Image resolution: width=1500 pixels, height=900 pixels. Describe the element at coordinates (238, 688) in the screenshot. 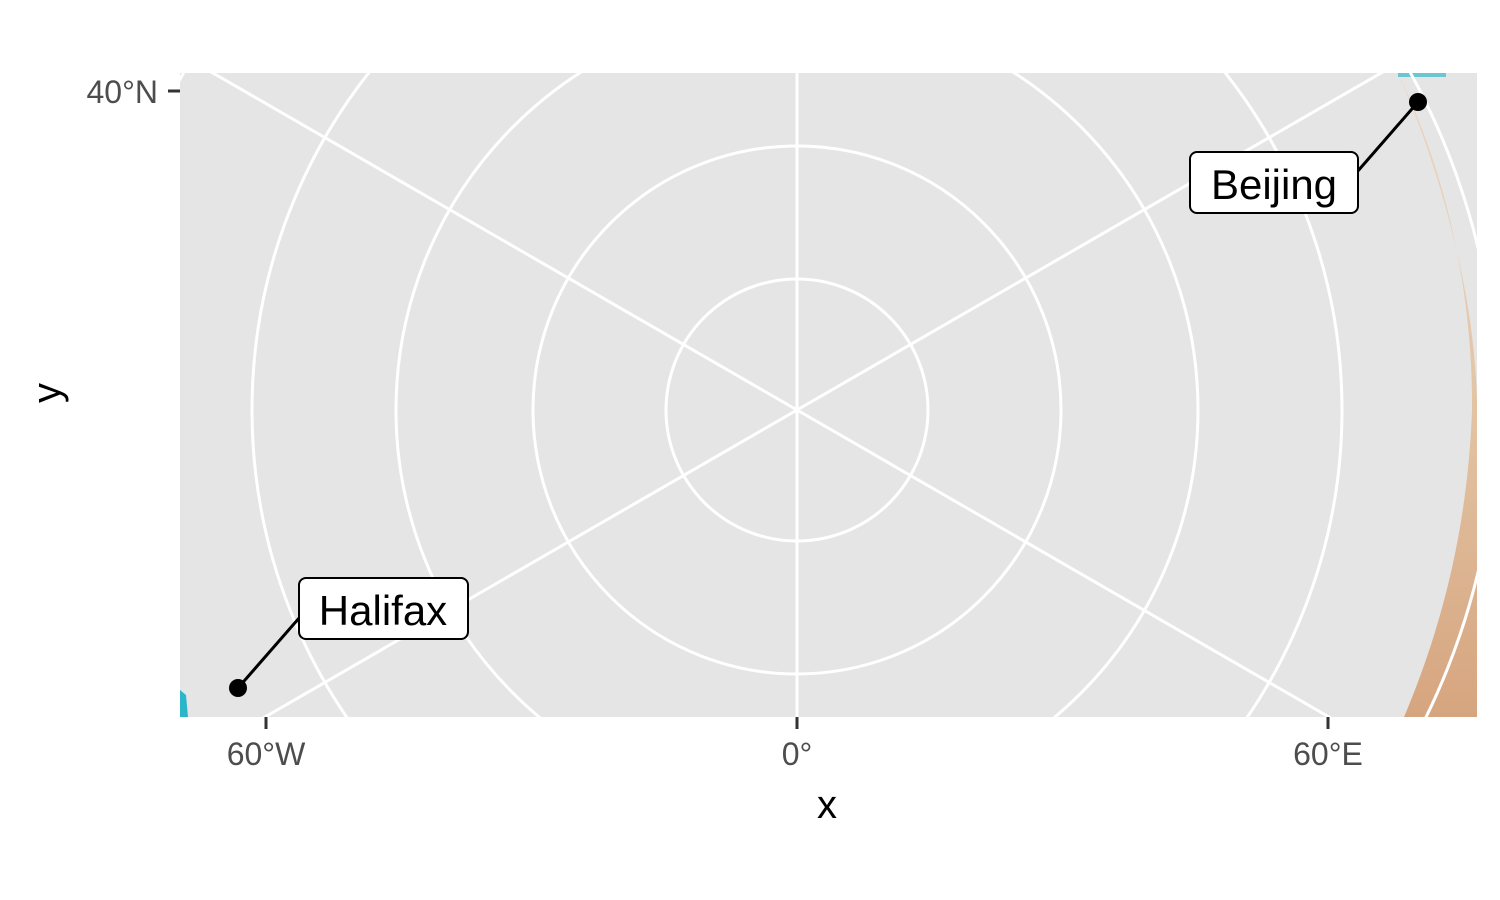

I see `halifax-point` at that location.